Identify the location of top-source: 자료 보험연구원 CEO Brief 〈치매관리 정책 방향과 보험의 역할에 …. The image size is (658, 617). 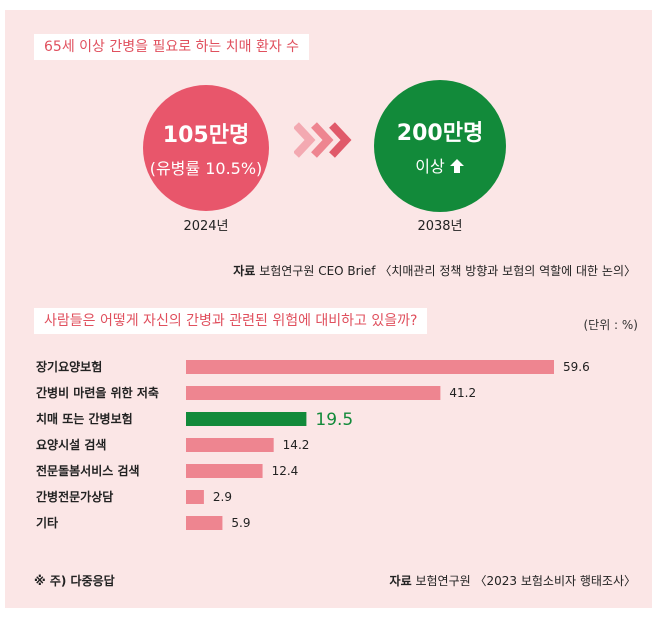
(434, 270).